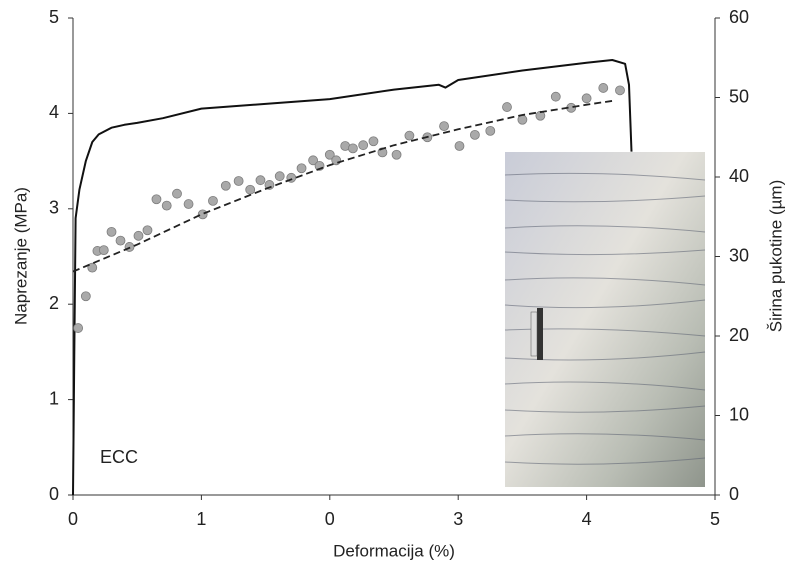 The height and width of the screenshot is (571, 798). I want to click on x-tick-label: 5, so click(715, 519).